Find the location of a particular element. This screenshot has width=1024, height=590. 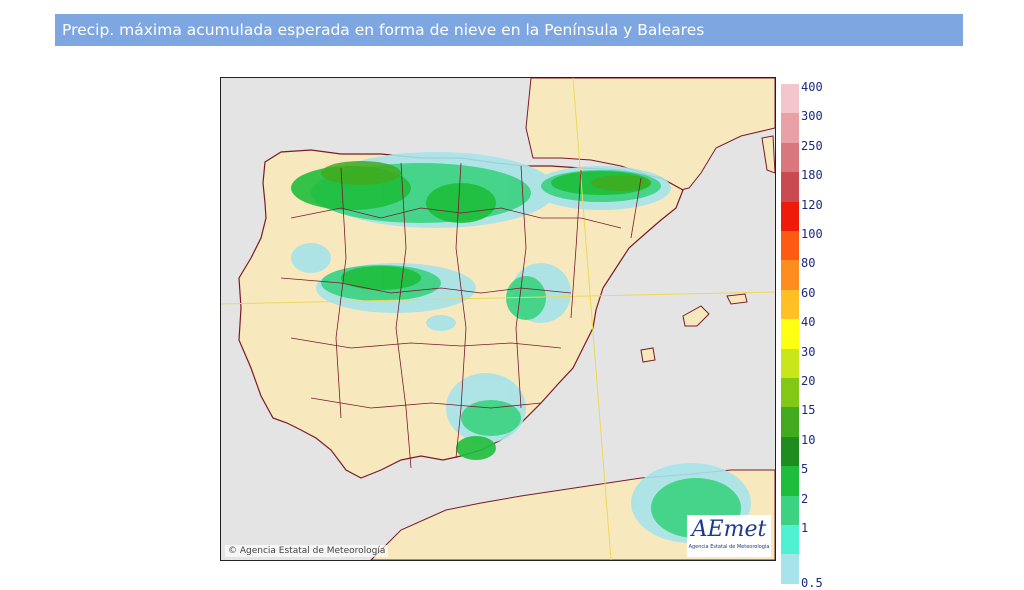

color-scale-legend: 400 300 250 180 120 100 80 60 40 30 20 15 10 5 2 1 0.5 is located at coordinates (811, 335).